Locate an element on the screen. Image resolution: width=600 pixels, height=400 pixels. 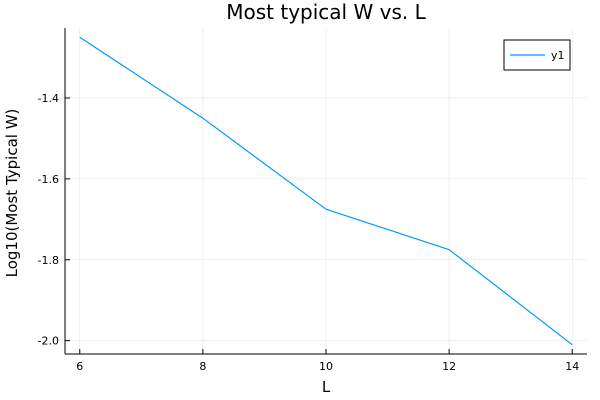
chart-title: Most typical W vs. L is located at coordinates (326, 12).